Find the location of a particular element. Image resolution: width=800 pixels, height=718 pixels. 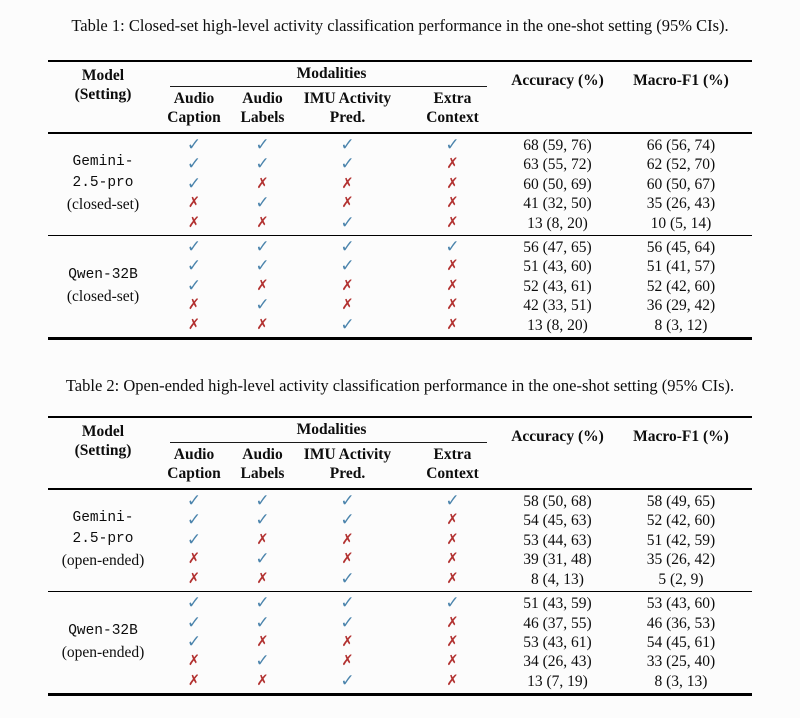

macro-f1-value: 46 (36, 53) is located at coordinates (681, 623).